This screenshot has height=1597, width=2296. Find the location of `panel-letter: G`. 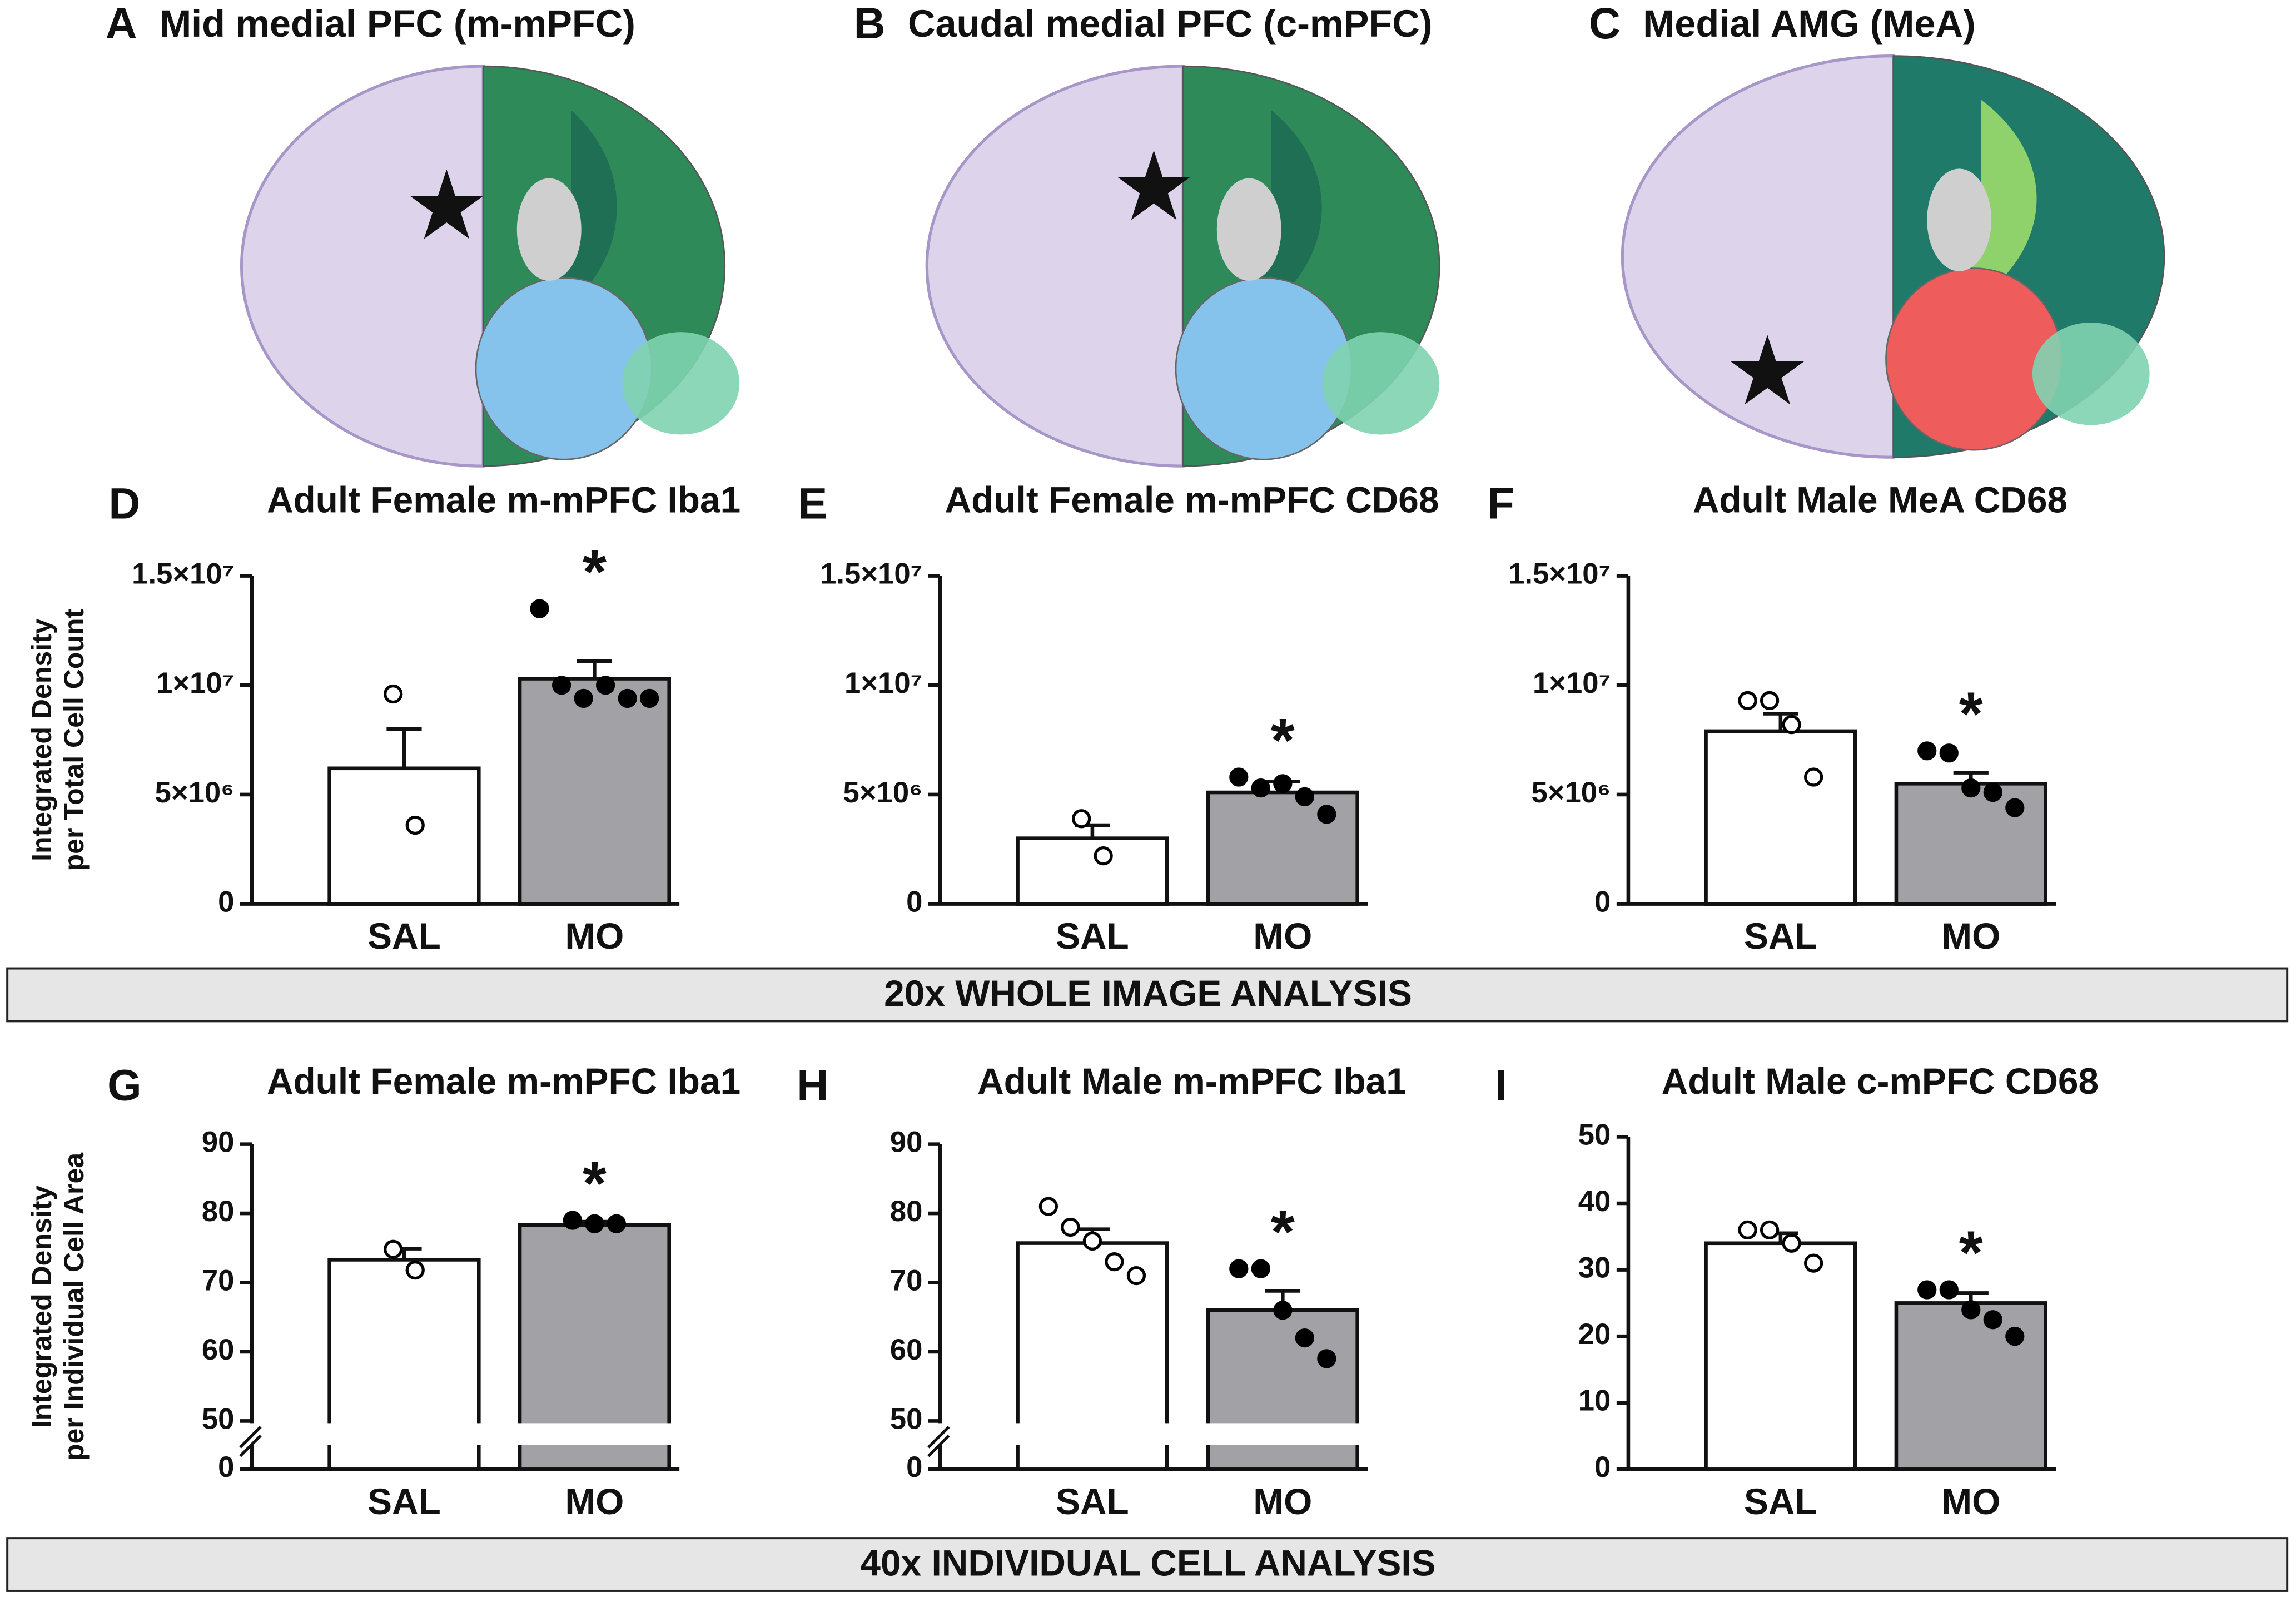

panel-letter: G is located at coordinates (124, 1084).